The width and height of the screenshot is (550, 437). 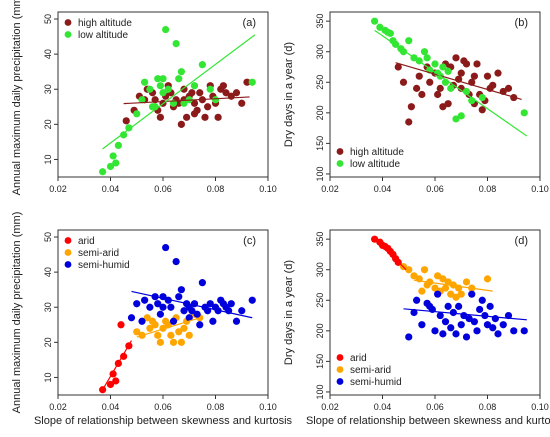 I want to click on y-tick-label: 10, so click(x=48, y=377).